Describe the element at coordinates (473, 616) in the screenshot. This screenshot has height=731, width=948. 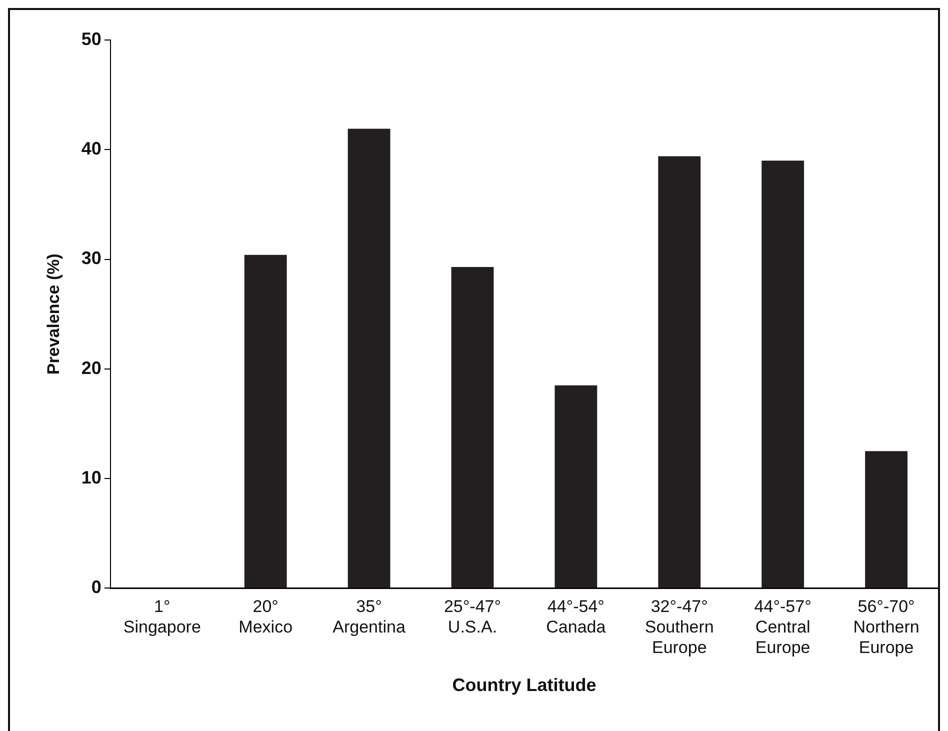
I see `x-tick-label: 25°-47° U.S.A.` at that location.